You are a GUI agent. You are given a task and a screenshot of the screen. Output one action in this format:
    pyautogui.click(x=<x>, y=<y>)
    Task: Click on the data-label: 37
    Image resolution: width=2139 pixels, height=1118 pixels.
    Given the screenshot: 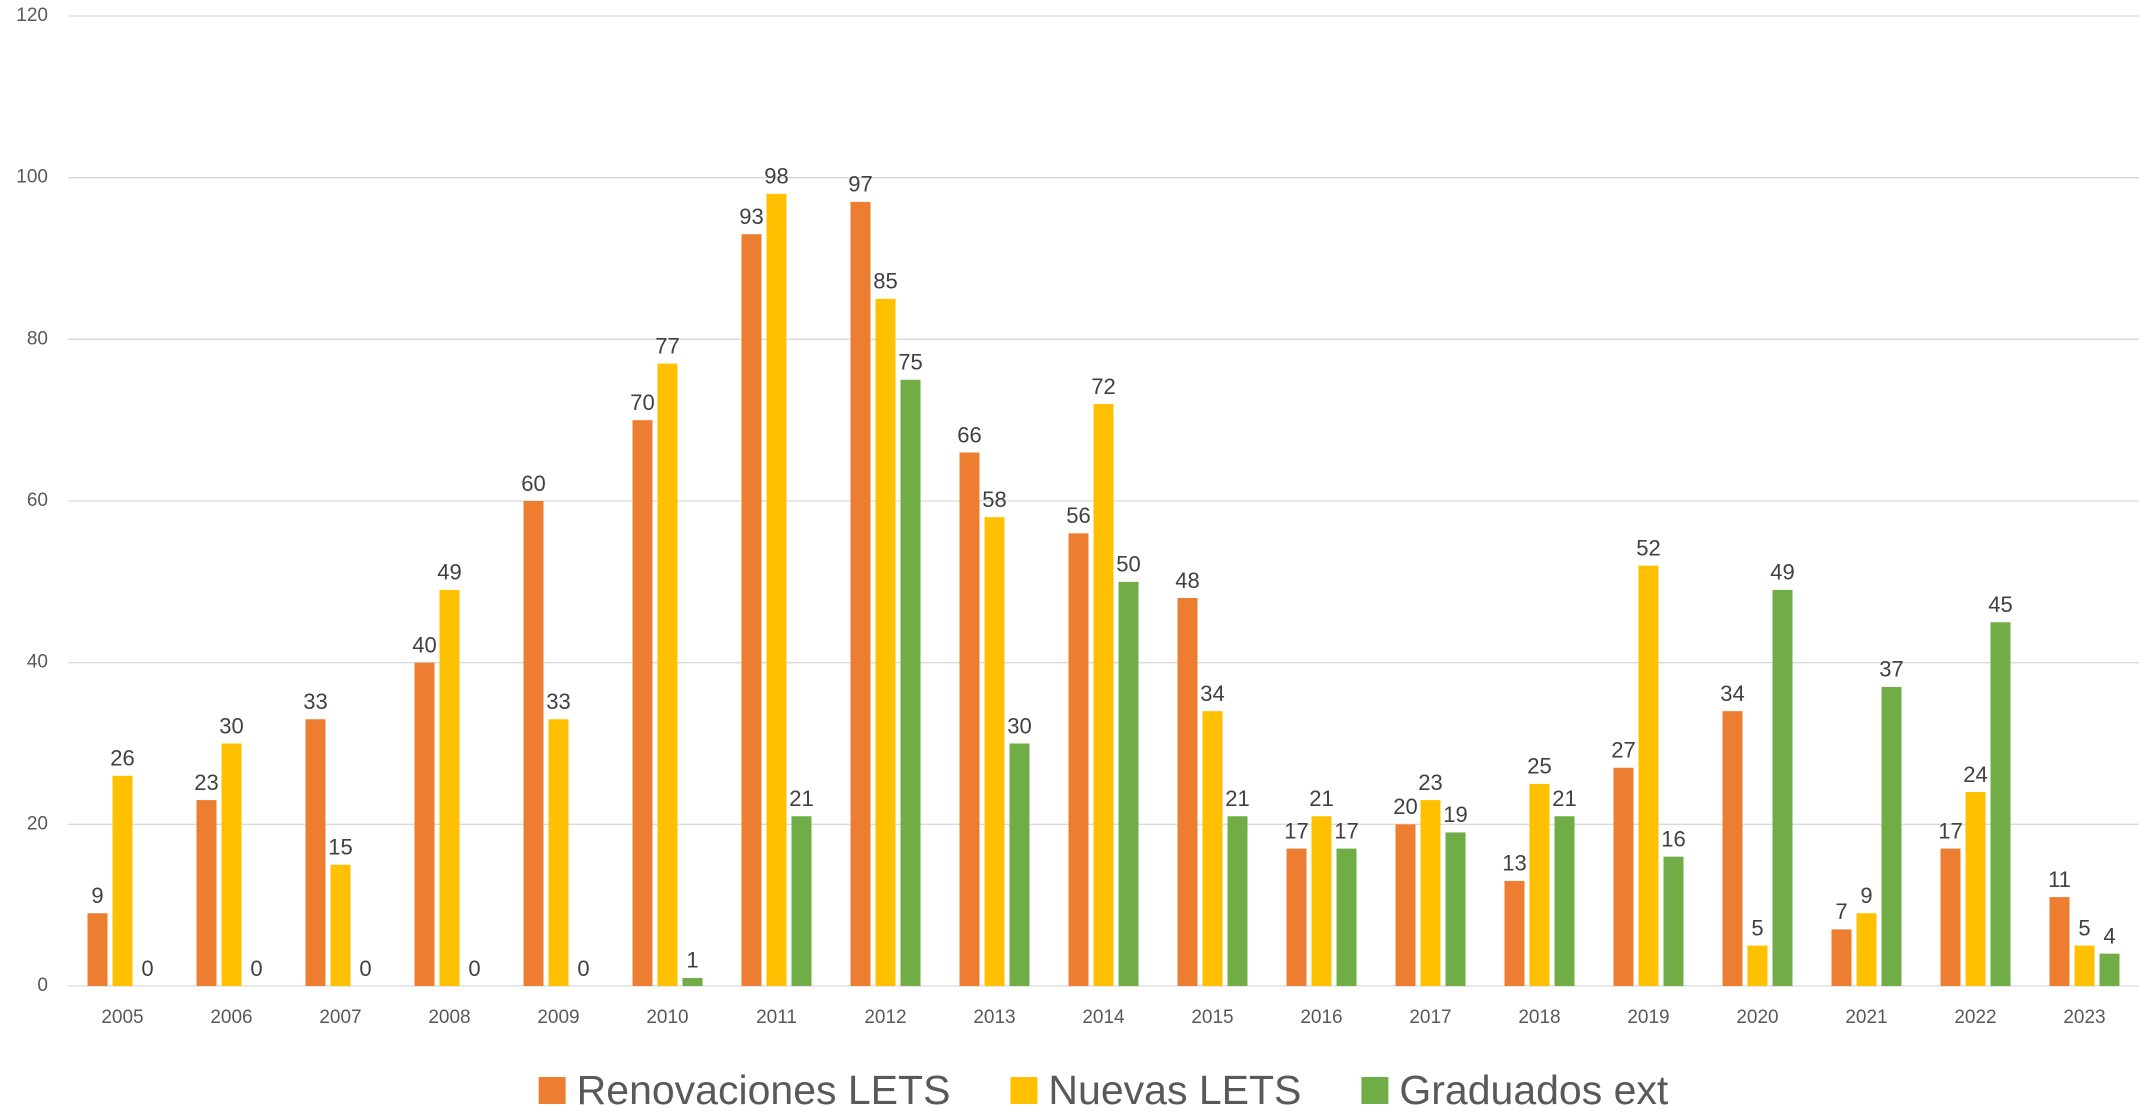 What is the action you would take?
    pyautogui.click(x=1891, y=669)
    